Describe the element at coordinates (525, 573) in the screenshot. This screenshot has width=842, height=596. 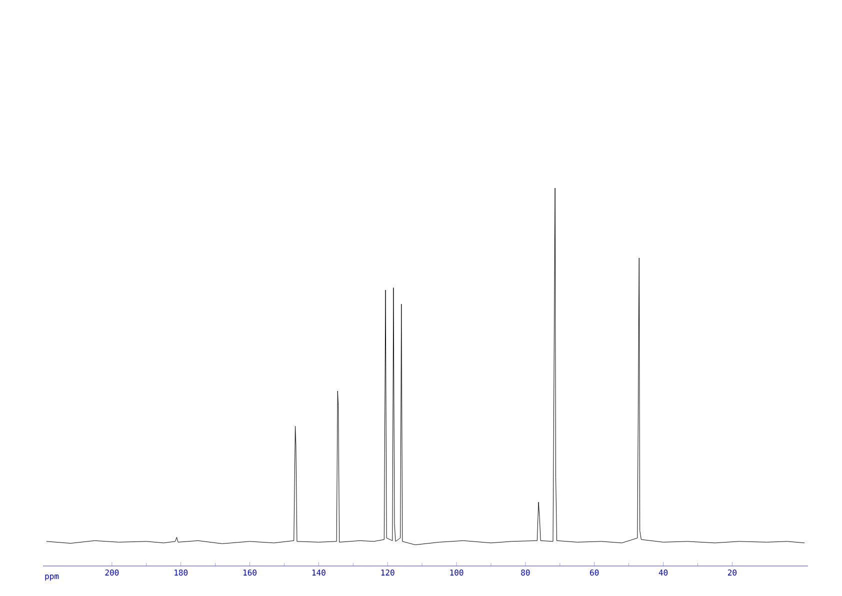
I see `x-tick-label: 80` at that location.